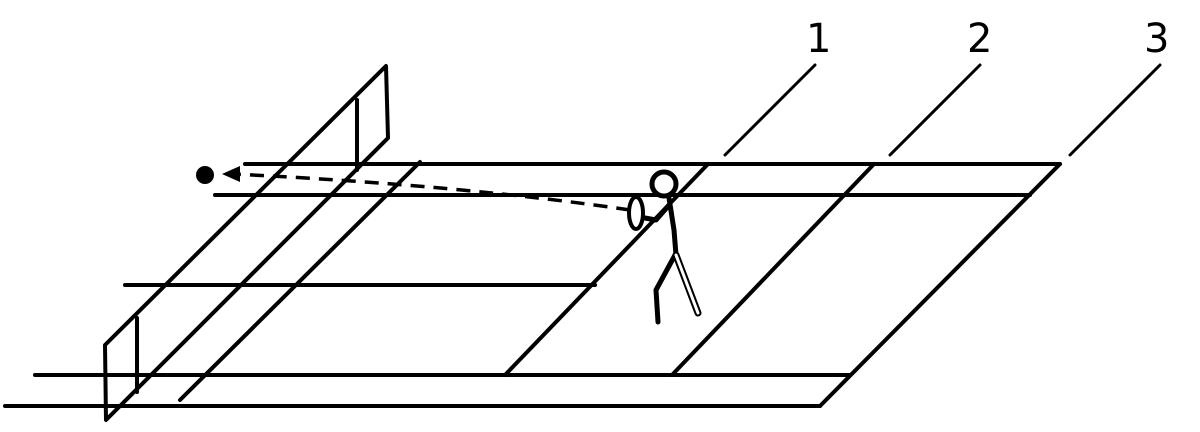 The height and width of the screenshot is (432, 1200). Describe the element at coordinates (657, 212) in the screenshot. I see `player-arm-front` at that location.